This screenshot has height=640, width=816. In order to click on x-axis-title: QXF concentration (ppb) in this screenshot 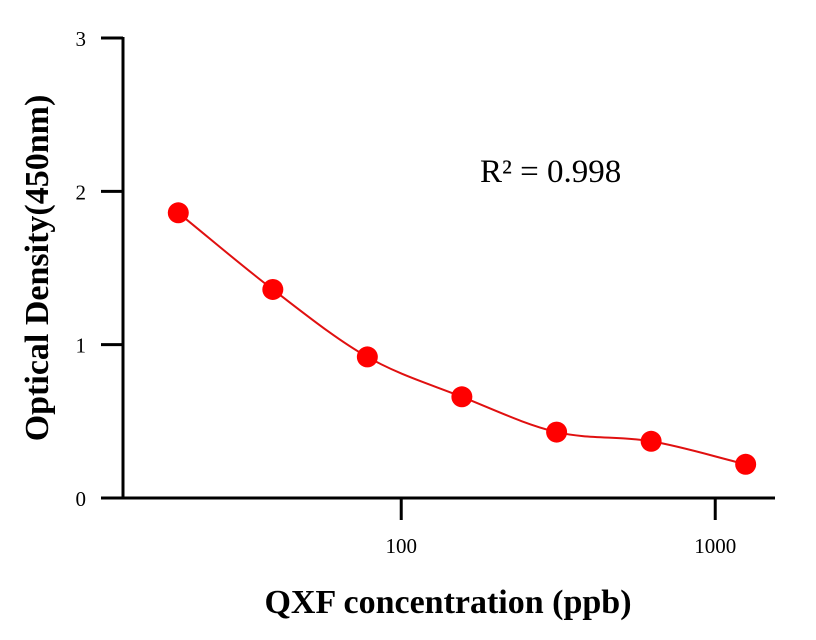, I will do `click(447, 602)`.